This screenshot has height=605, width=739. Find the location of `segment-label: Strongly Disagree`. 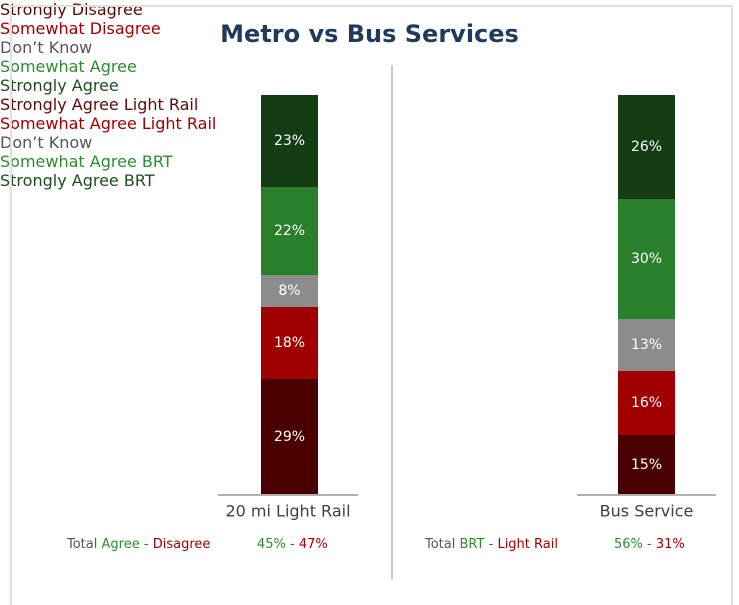

segment-label: Strongly Disagree is located at coordinates (71, 9).